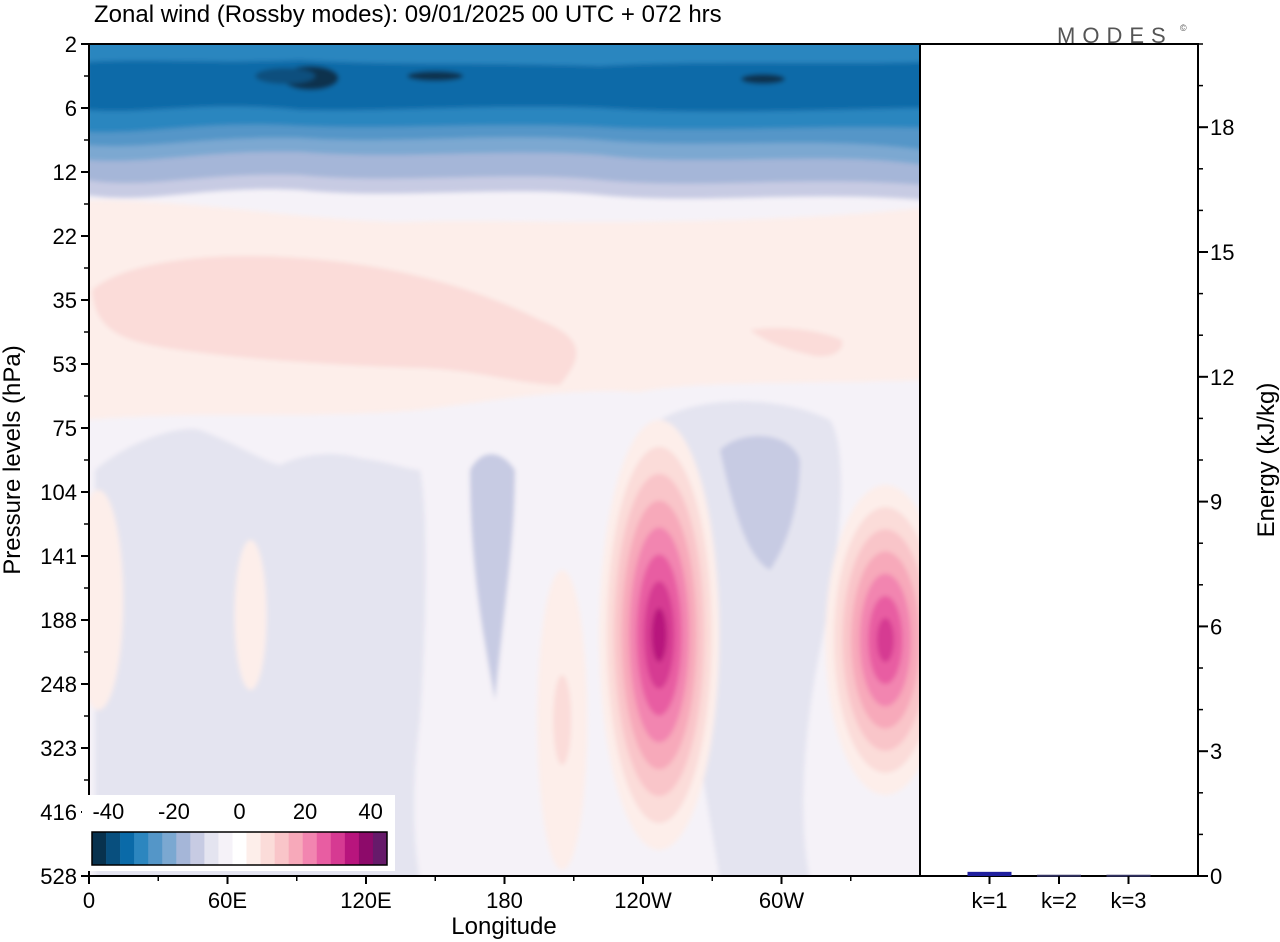  I want to click on energy-x-label: k=3, so click(1128, 900).